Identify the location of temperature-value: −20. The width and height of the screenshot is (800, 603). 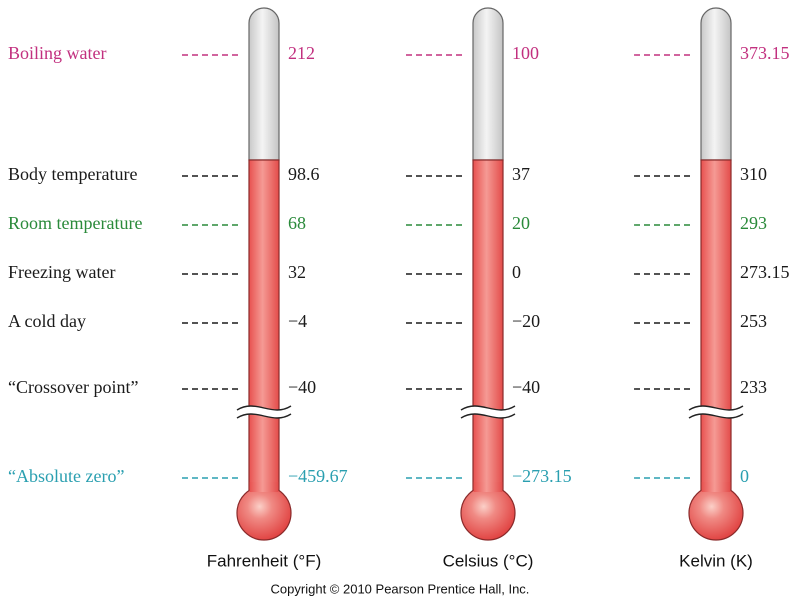
(526, 321).